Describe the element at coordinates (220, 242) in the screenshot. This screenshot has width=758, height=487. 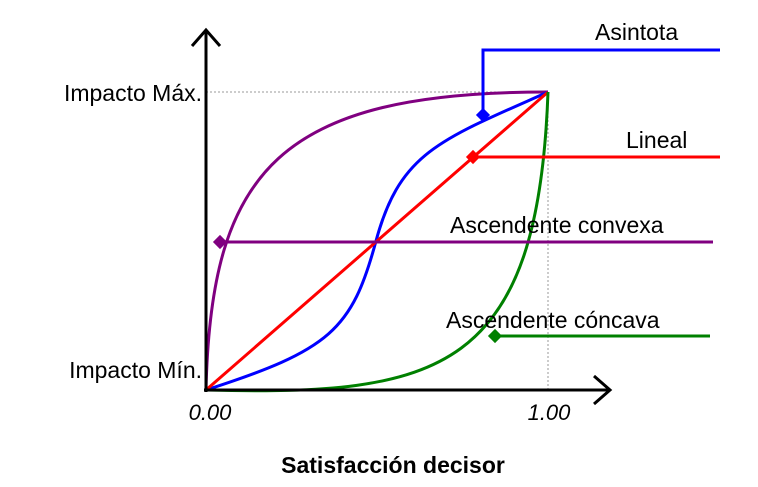
I see `marker-convexa` at that location.